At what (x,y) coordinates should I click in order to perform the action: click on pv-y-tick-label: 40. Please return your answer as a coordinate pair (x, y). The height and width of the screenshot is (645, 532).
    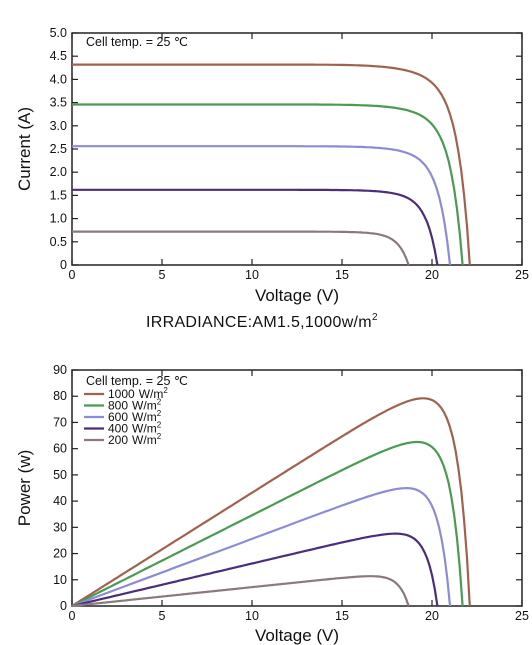
    Looking at the image, I should click on (60, 501).